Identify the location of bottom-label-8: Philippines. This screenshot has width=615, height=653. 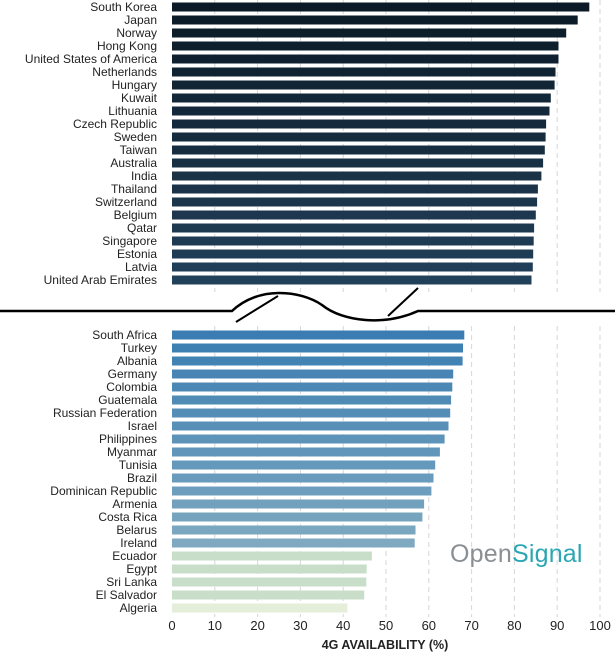
(128, 439).